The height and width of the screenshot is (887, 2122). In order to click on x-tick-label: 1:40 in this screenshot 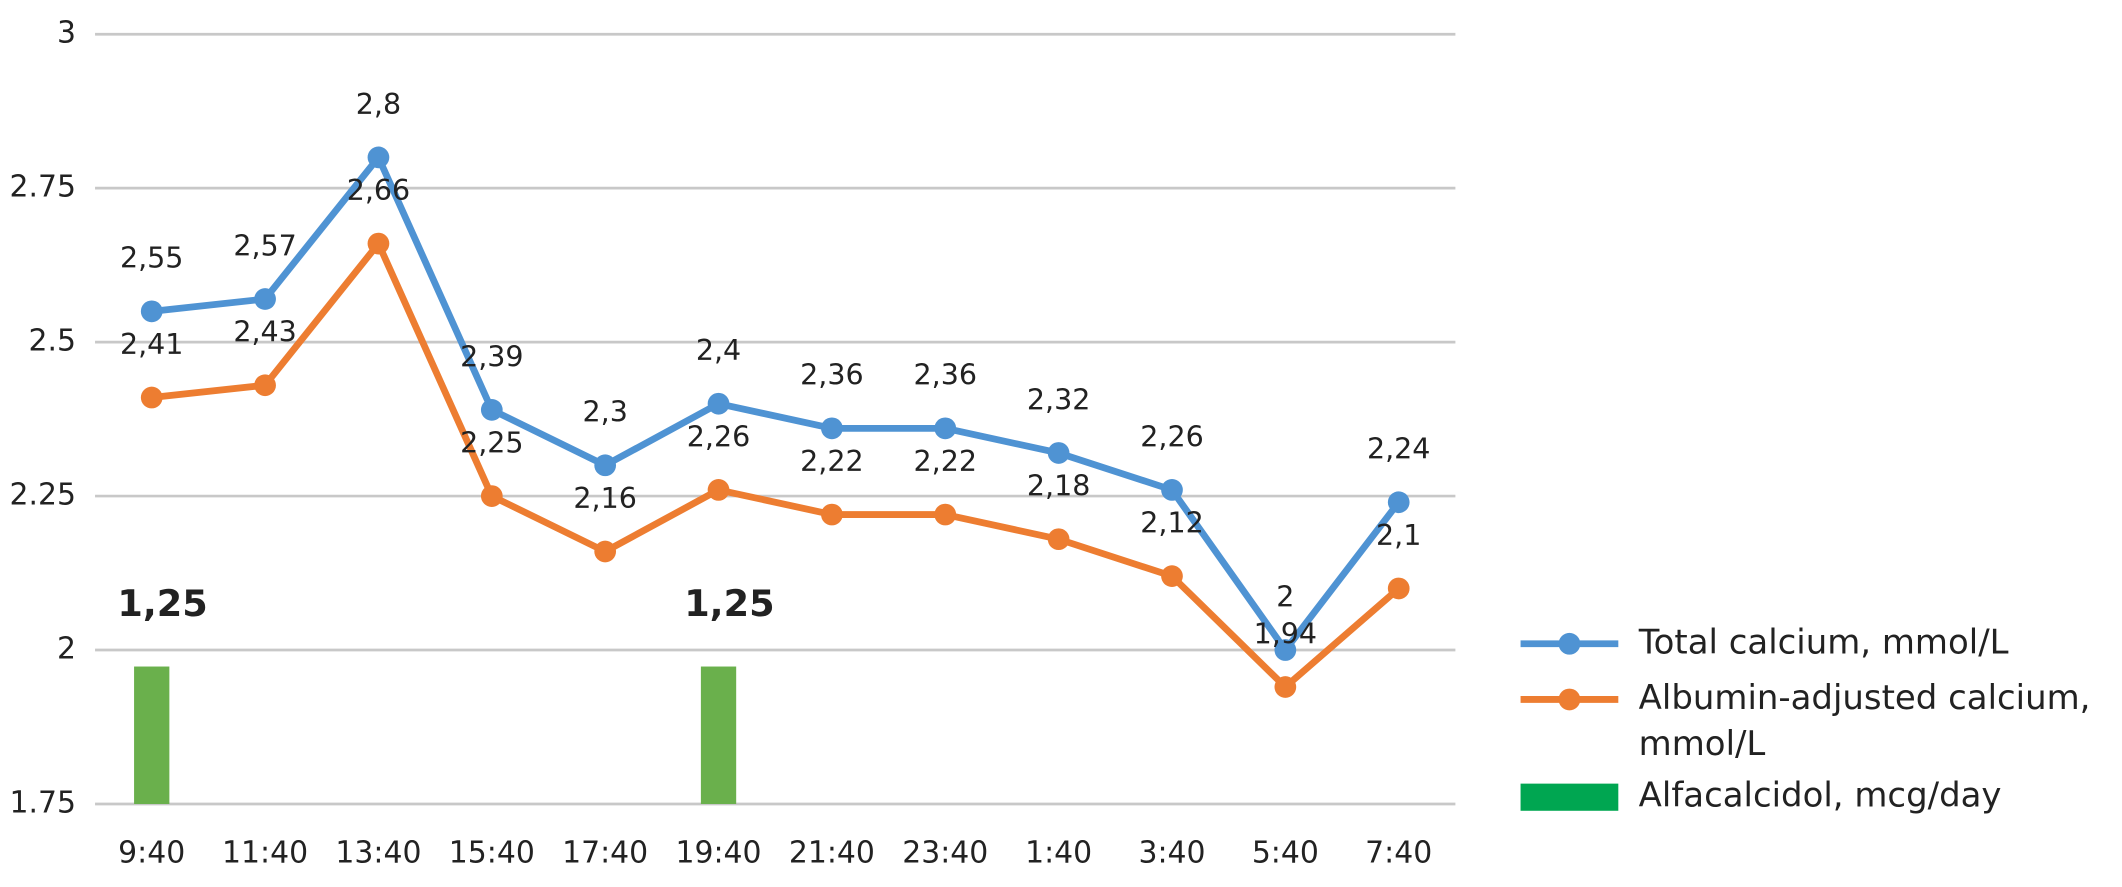, I will do `click(1058, 853)`.